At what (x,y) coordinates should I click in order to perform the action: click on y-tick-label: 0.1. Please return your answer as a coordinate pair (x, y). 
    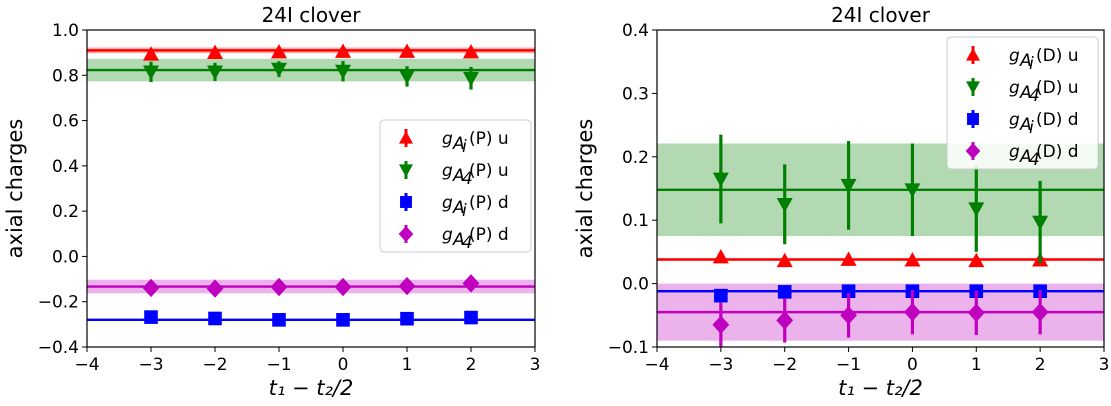
    Looking at the image, I should click on (635, 221).